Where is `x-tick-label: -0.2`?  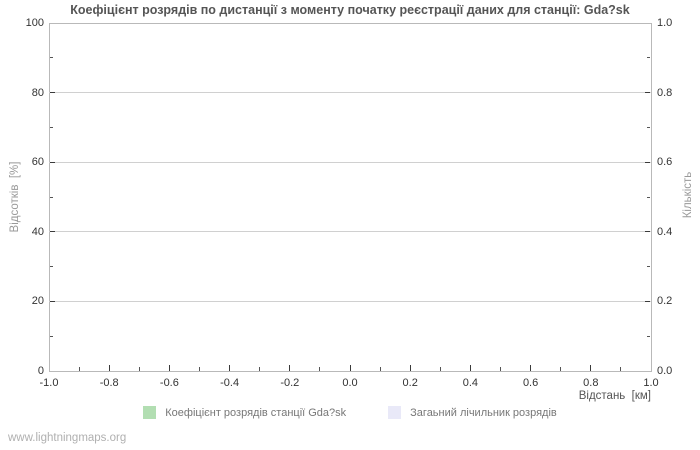
x-tick-label: -0.2 is located at coordinates (290, 383).